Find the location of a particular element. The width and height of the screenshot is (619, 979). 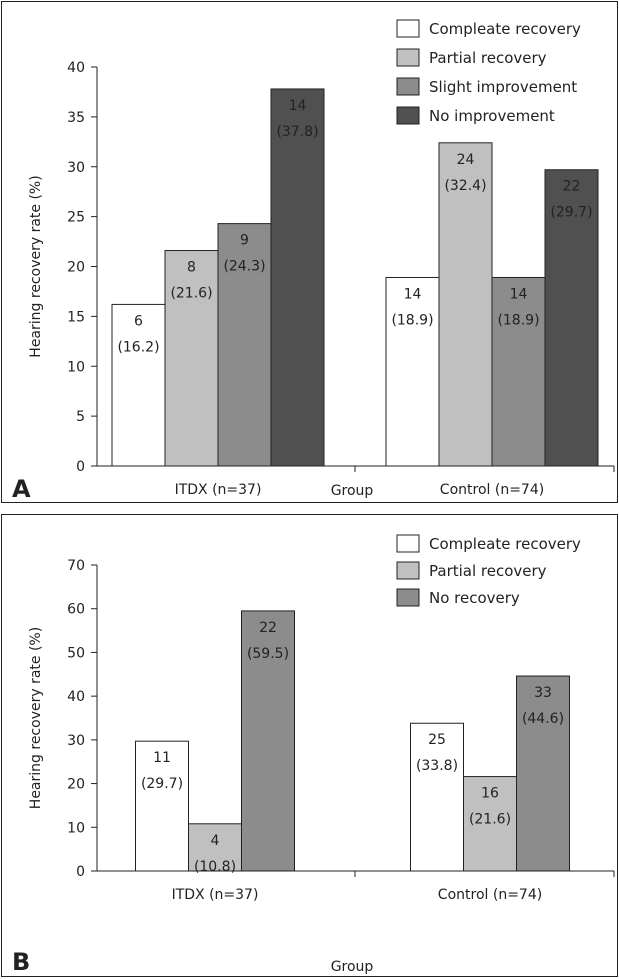

y-tick-label: 70 is located at coordinates (76, 566).